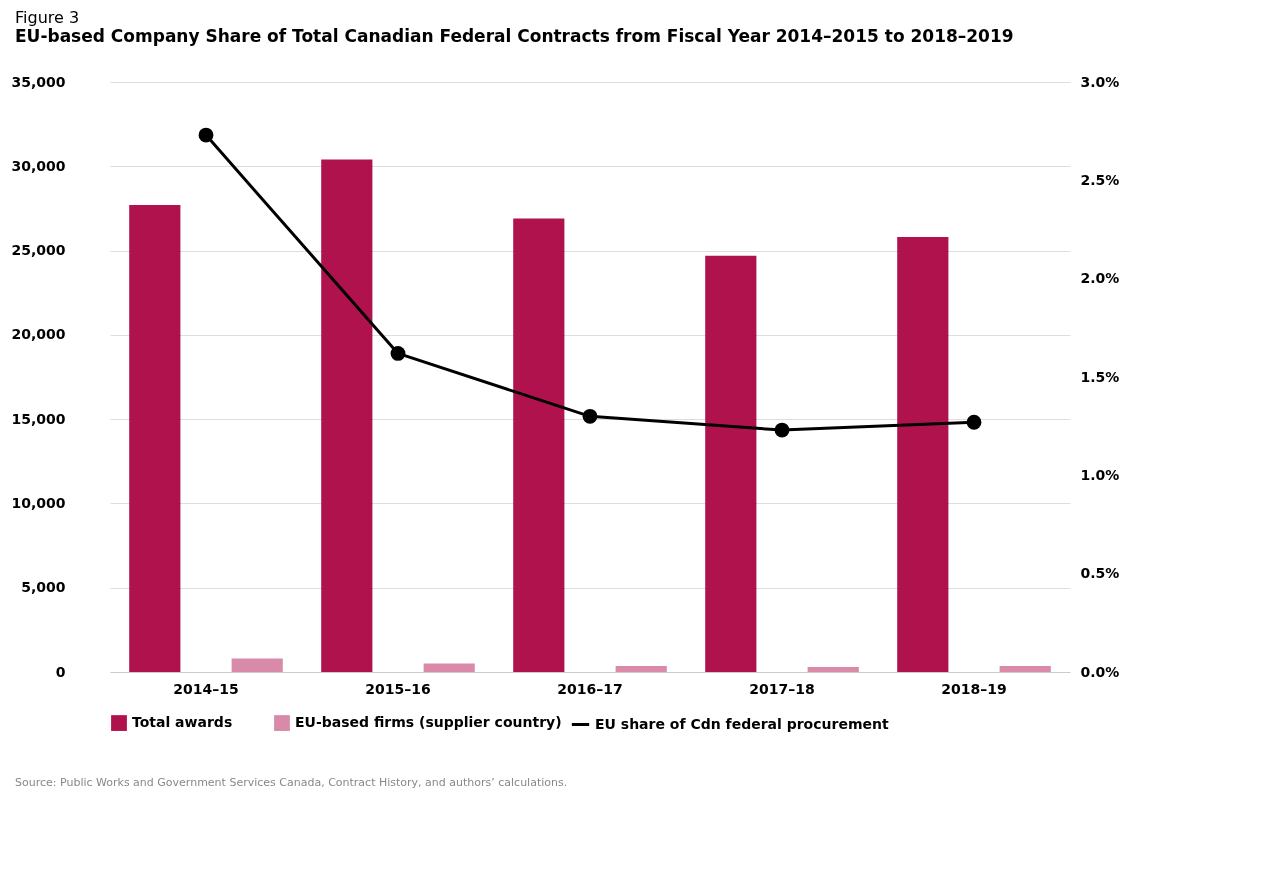  I want to click on legend-label: Total awards, so click(182, 722).